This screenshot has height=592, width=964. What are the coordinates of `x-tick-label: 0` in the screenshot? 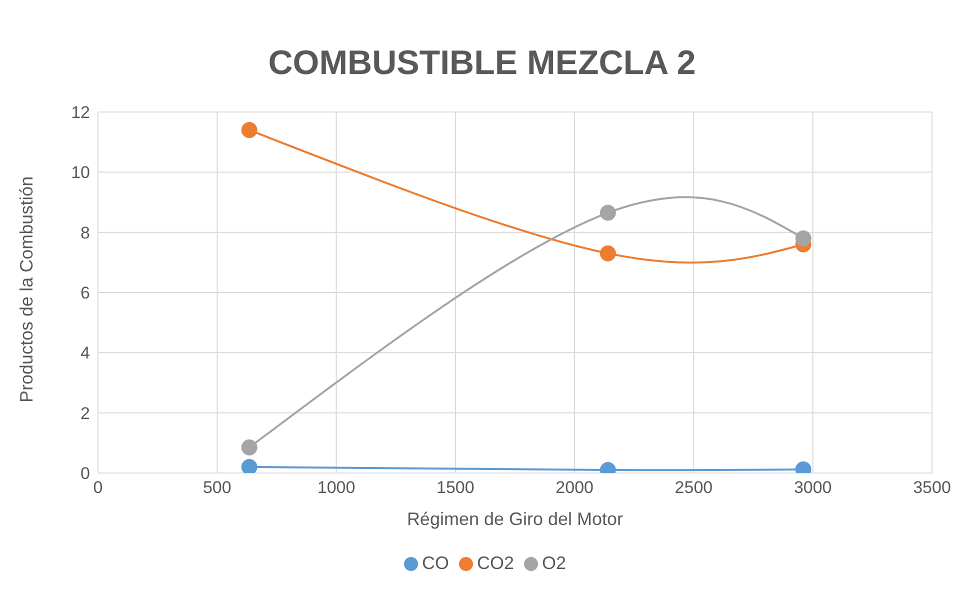 It's located at (98, 488).